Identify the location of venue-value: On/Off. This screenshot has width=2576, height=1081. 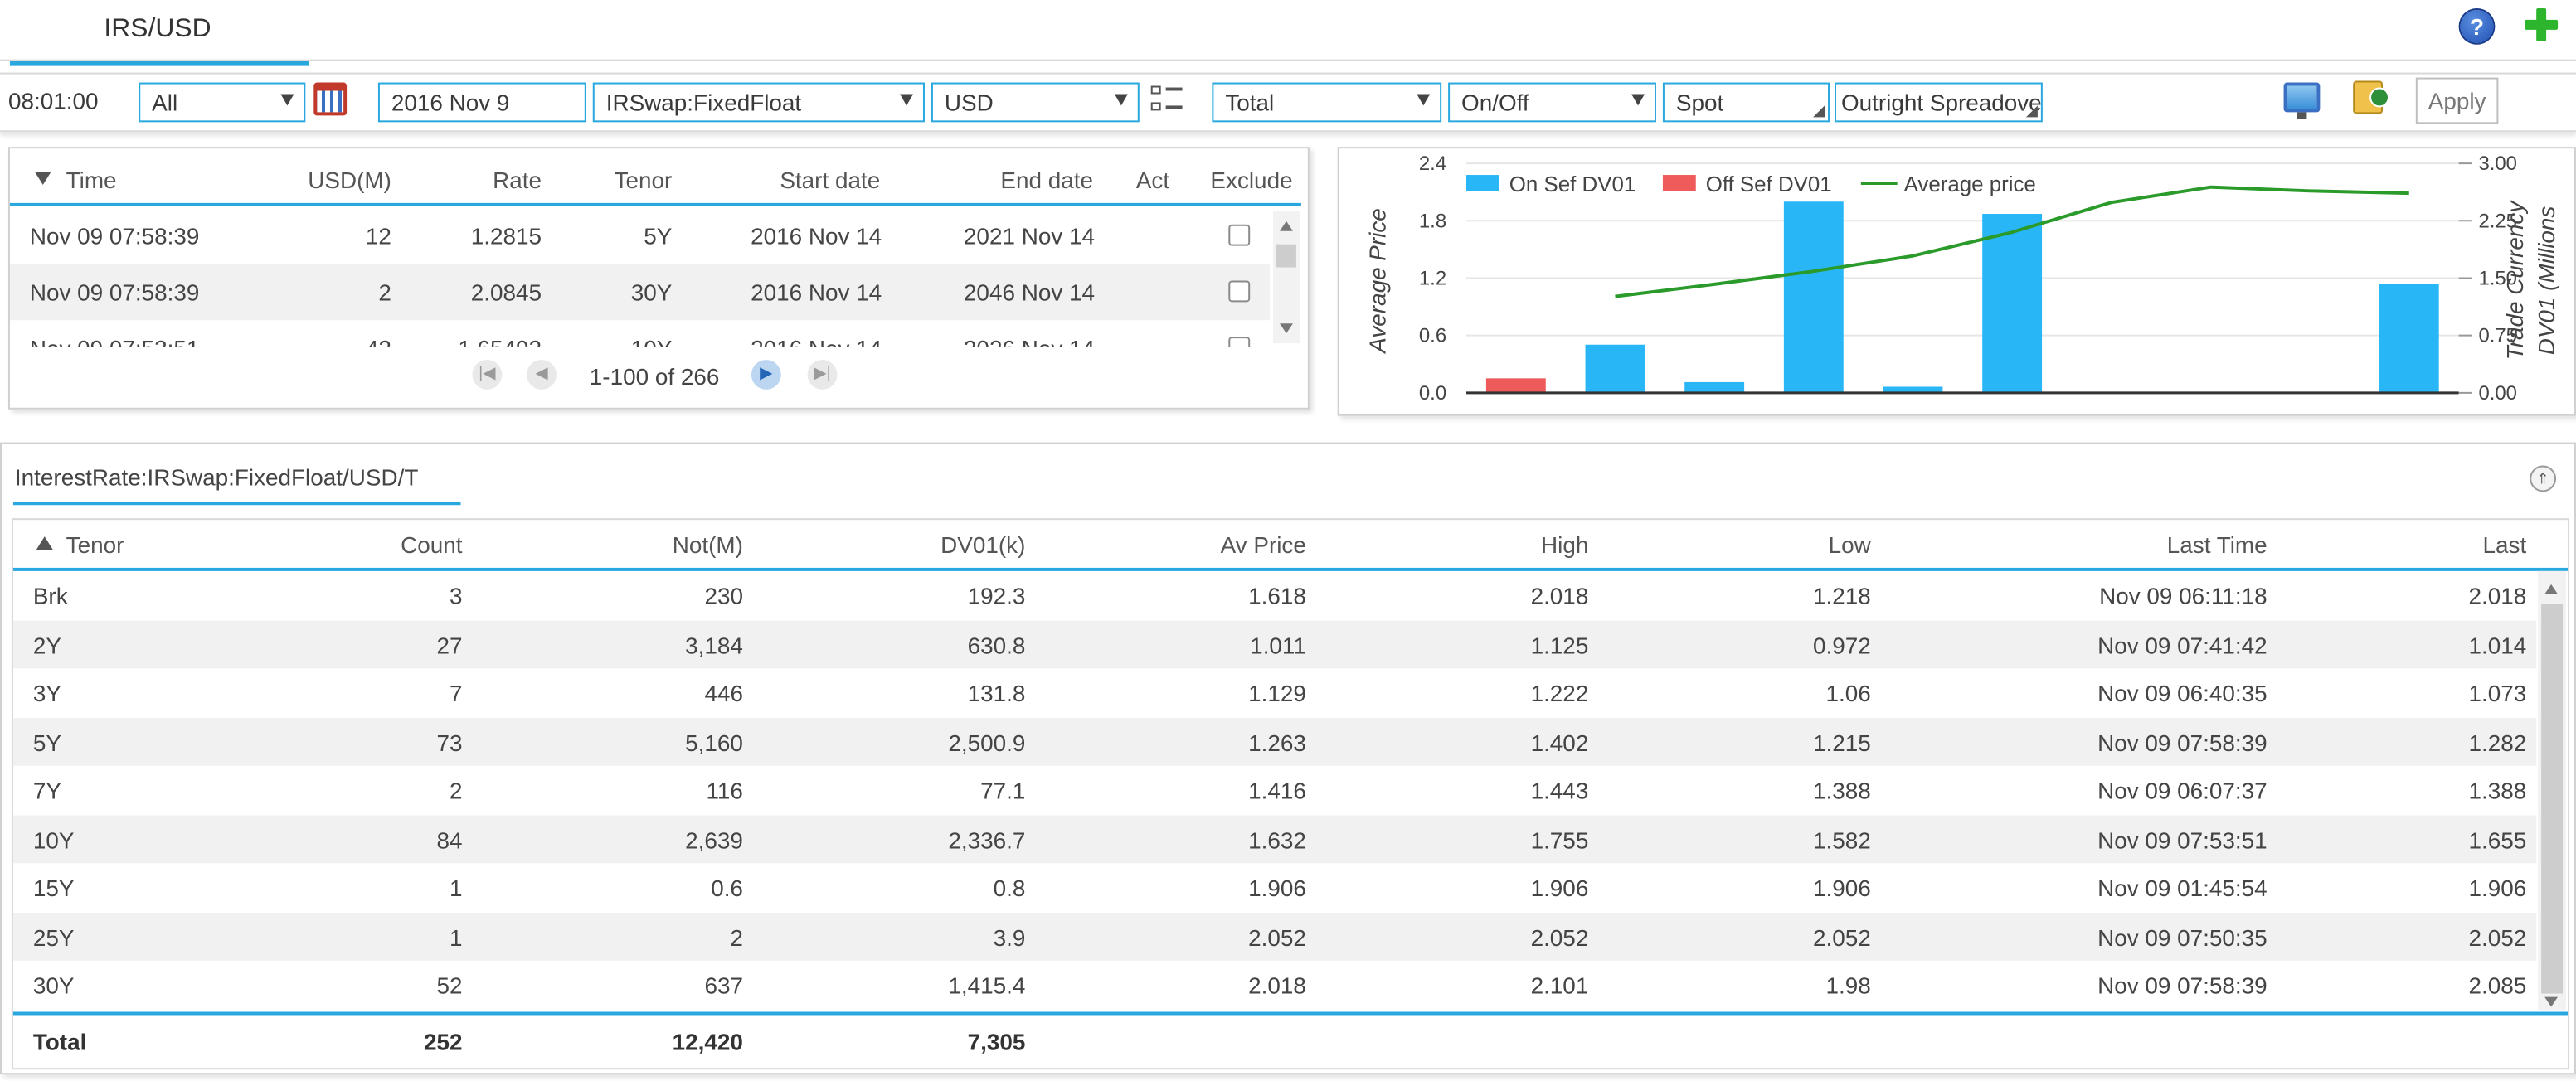
(1495, 103).